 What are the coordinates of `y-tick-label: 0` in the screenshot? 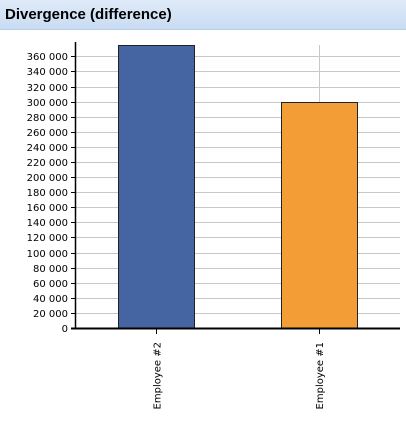 It's located at (65, 329).